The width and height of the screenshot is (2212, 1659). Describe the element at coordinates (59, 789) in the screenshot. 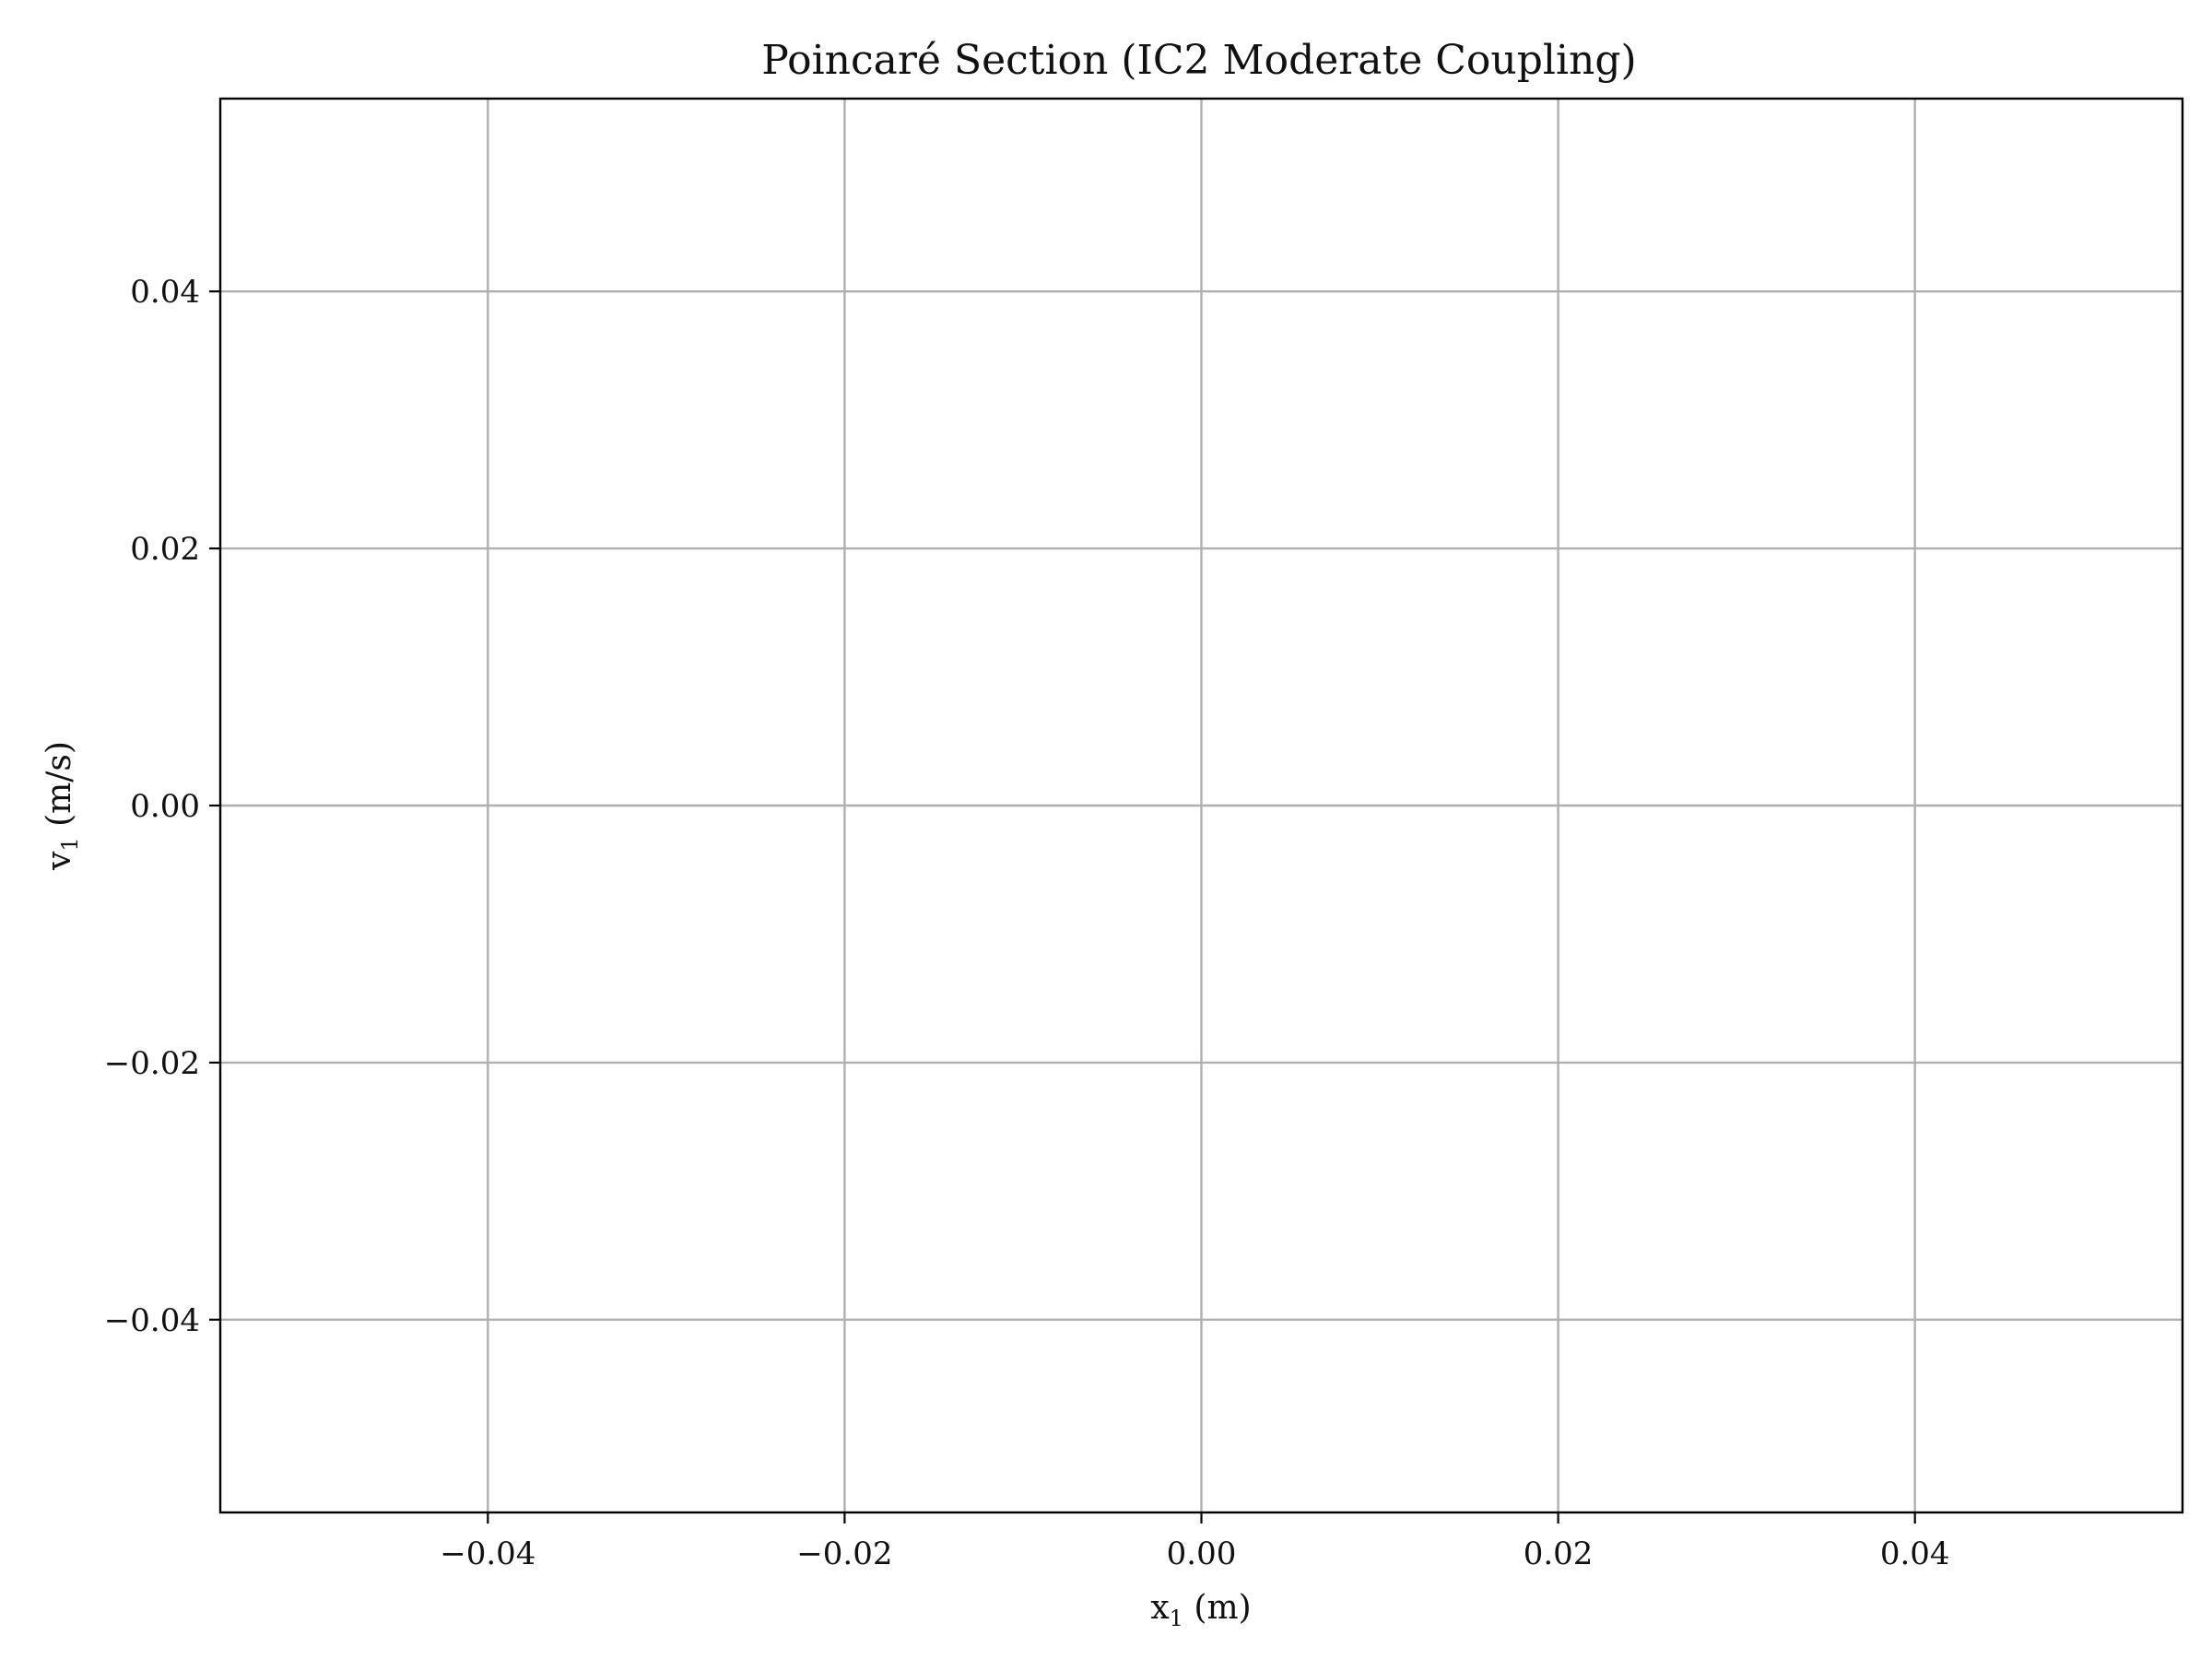

I see `y-axis-label-unit: (m/s)` at that location.